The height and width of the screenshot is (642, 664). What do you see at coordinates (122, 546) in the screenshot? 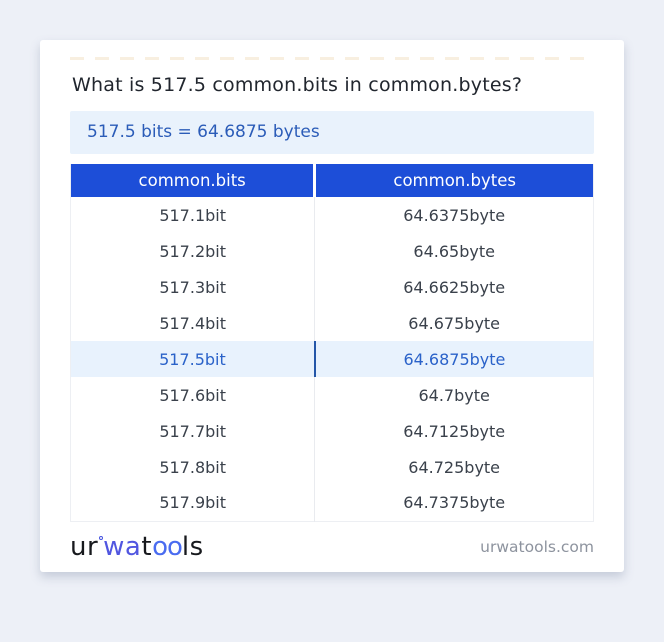
I see `logo-text-blue: wa` at bounding box center [122, 546].